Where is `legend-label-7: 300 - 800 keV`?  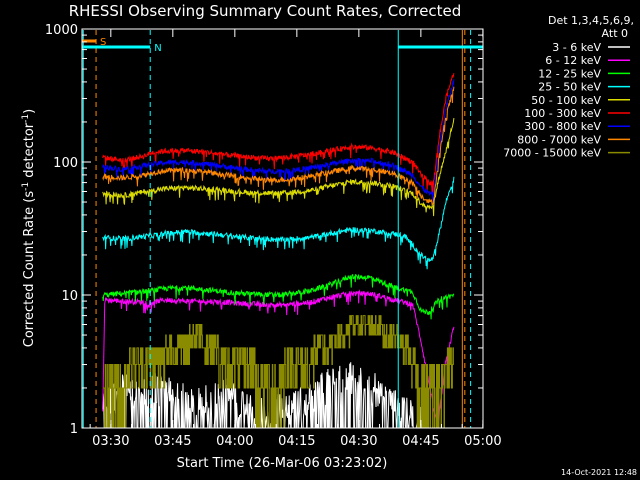
legend-label-7: 300 - 800 keV is located at coordinates (562, 126).